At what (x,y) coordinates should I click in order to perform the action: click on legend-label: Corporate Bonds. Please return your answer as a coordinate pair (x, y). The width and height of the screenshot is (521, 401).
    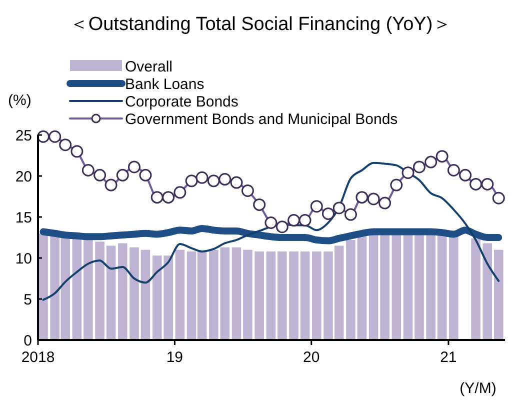
    Looking at the image, I should click on (181, 101).